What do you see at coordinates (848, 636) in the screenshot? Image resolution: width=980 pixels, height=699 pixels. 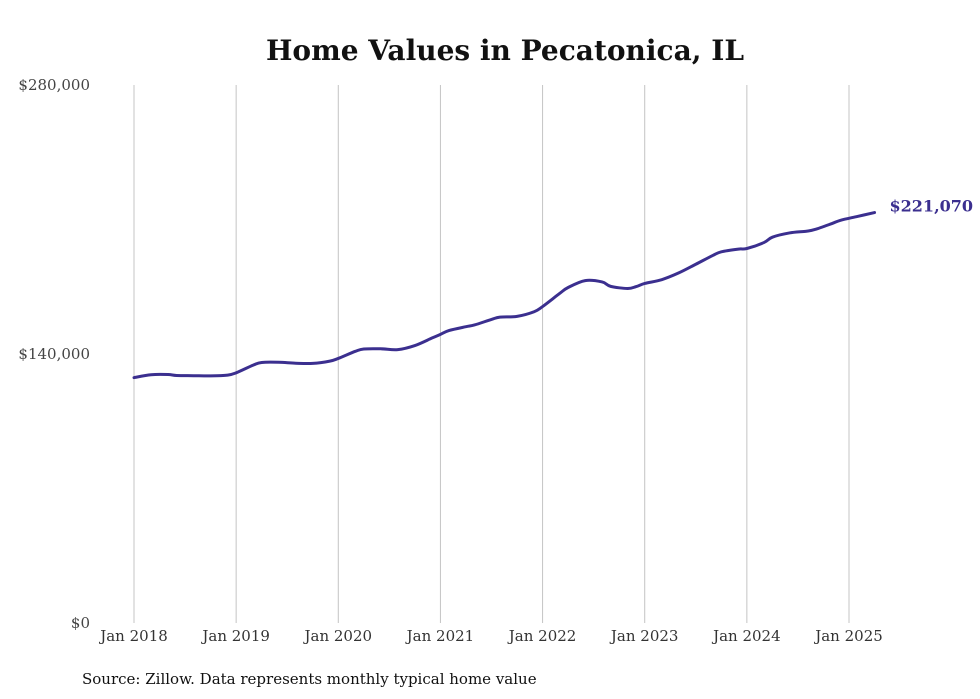 I see `x-tick-label: Jan 2025` at bounding box center [848, 636].